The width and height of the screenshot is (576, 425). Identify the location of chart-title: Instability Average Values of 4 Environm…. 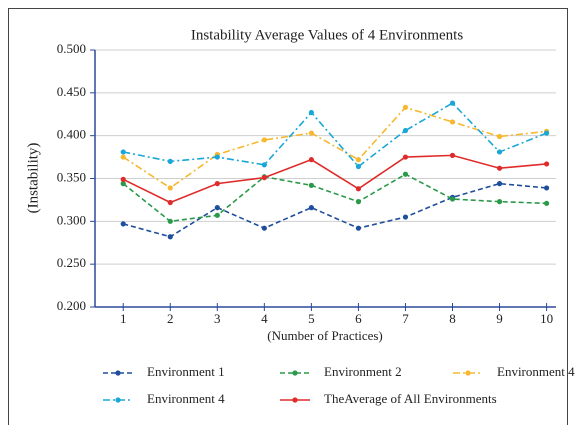
(327, 35).